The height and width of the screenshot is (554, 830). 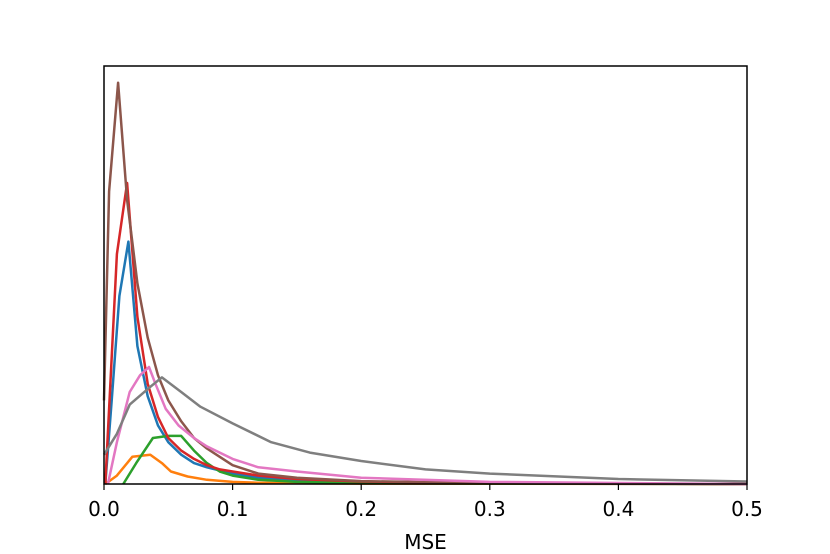 What do you see at coordinates (618, 509) in the screenshot?
I see `x-tick-label: 0.4` at bounding box center [618, 509].